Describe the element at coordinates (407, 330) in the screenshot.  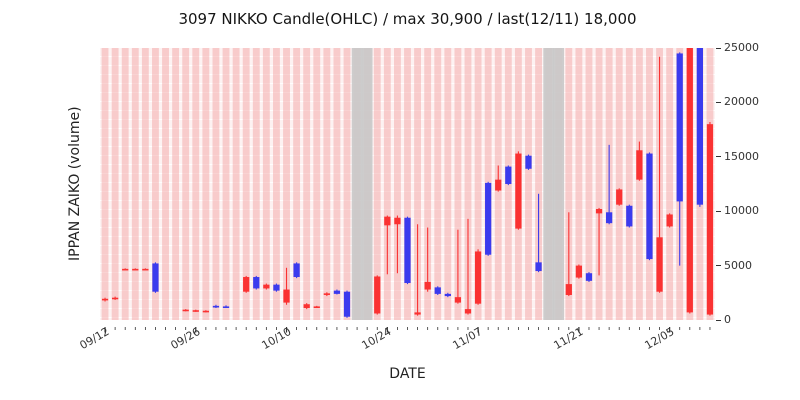
I see `x-ticks-canvas` at that location.